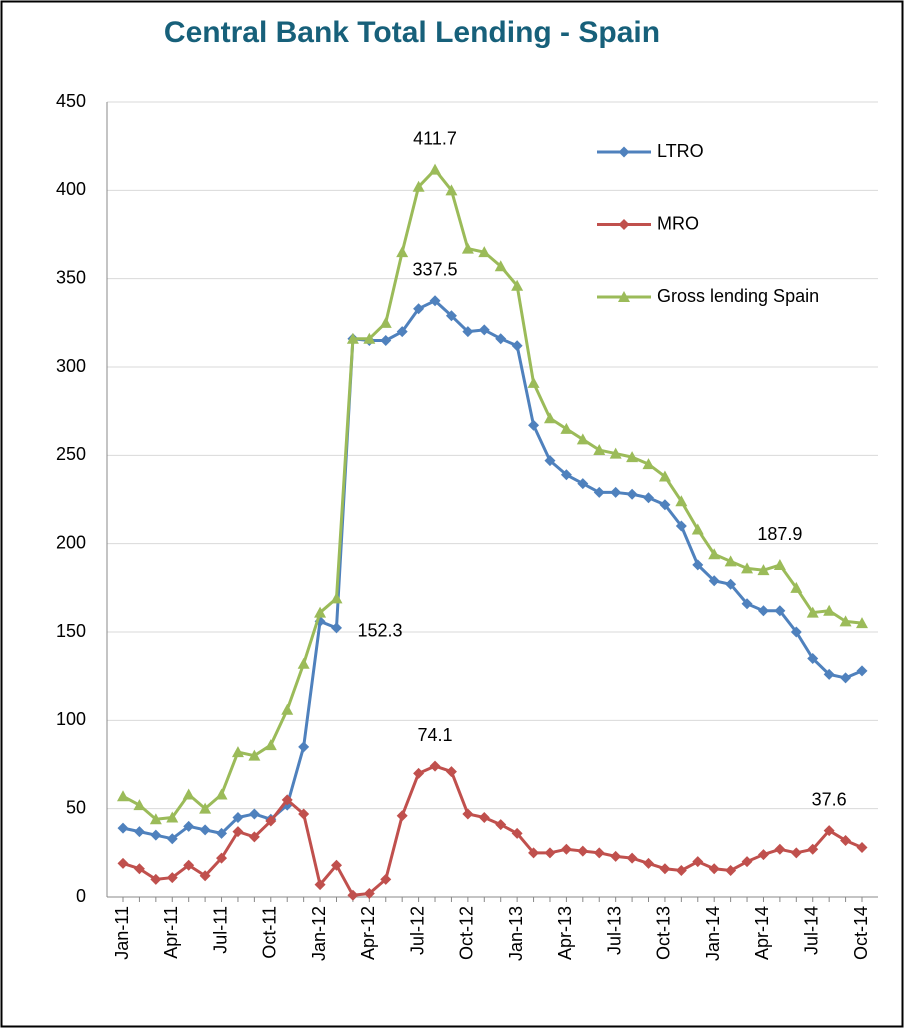 The height and width of the screenshot is (1034, 905). Describe the element at coordinates (565, 933) in the screenshot. I see `x-tick-label: Apr-13` at that location.